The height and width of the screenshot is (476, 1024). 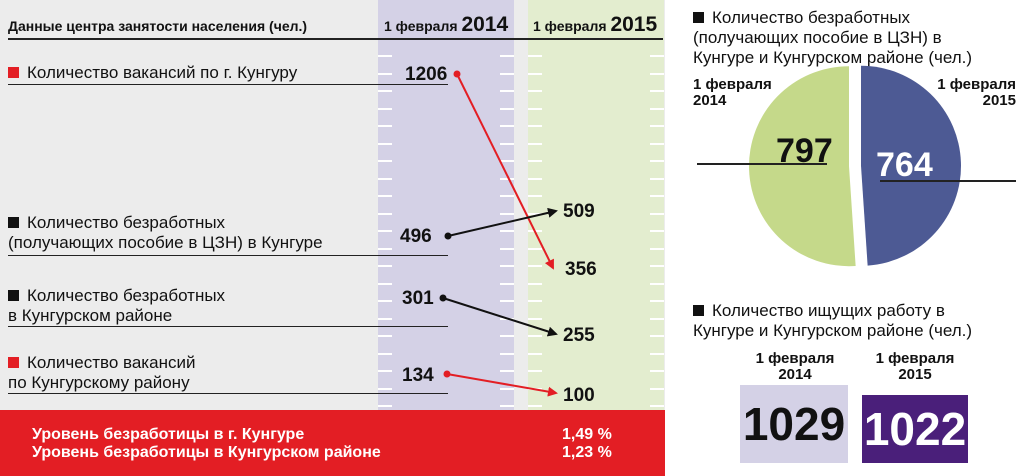 I want to click on unemployment-district-label: Уровень безработицы в Кунгурском районе, so click(x=206, y=452).